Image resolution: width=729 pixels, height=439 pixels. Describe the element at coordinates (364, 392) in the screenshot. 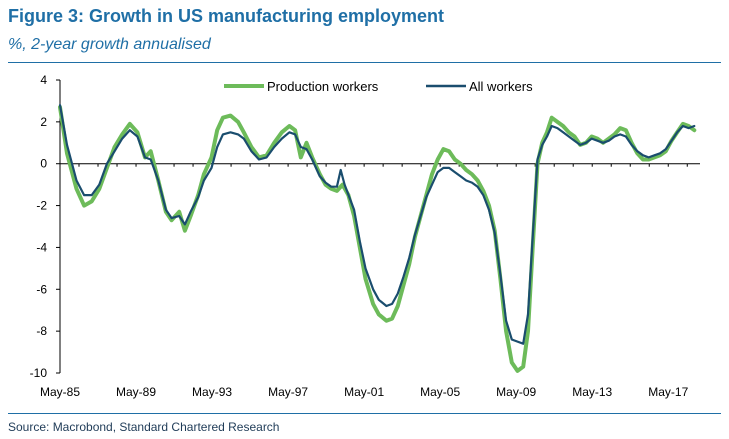

I see `x-tick-label: May-01` at that location.